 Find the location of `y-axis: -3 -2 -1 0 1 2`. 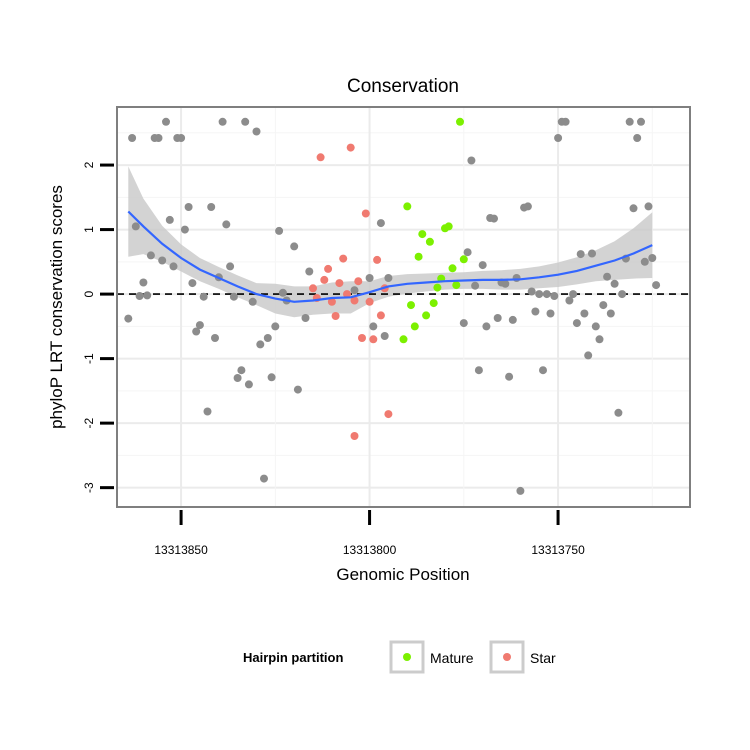

y-axis: -3 -2 -1 0 1 2 is located at coordinates (98, 327).